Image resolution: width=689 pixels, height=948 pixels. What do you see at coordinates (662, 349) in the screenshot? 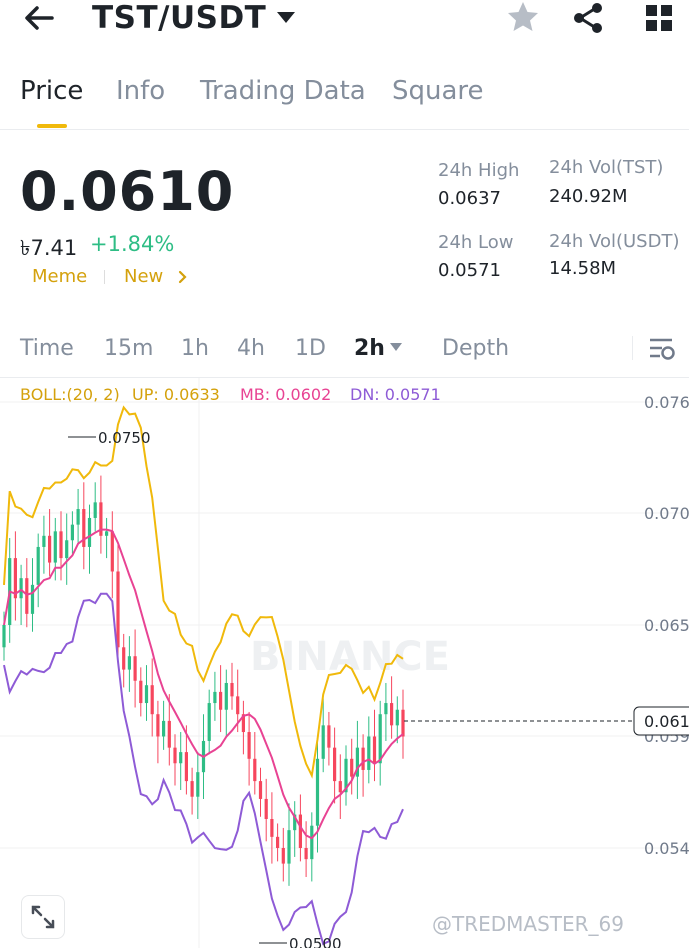
I see `chart-settings-icon` at bounding box center [662, 349].